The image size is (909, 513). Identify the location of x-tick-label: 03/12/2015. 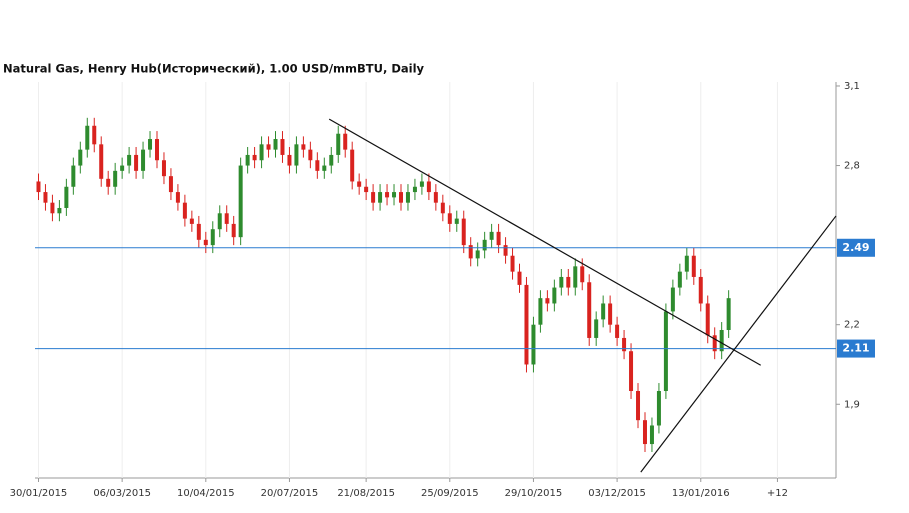
(617, 493).